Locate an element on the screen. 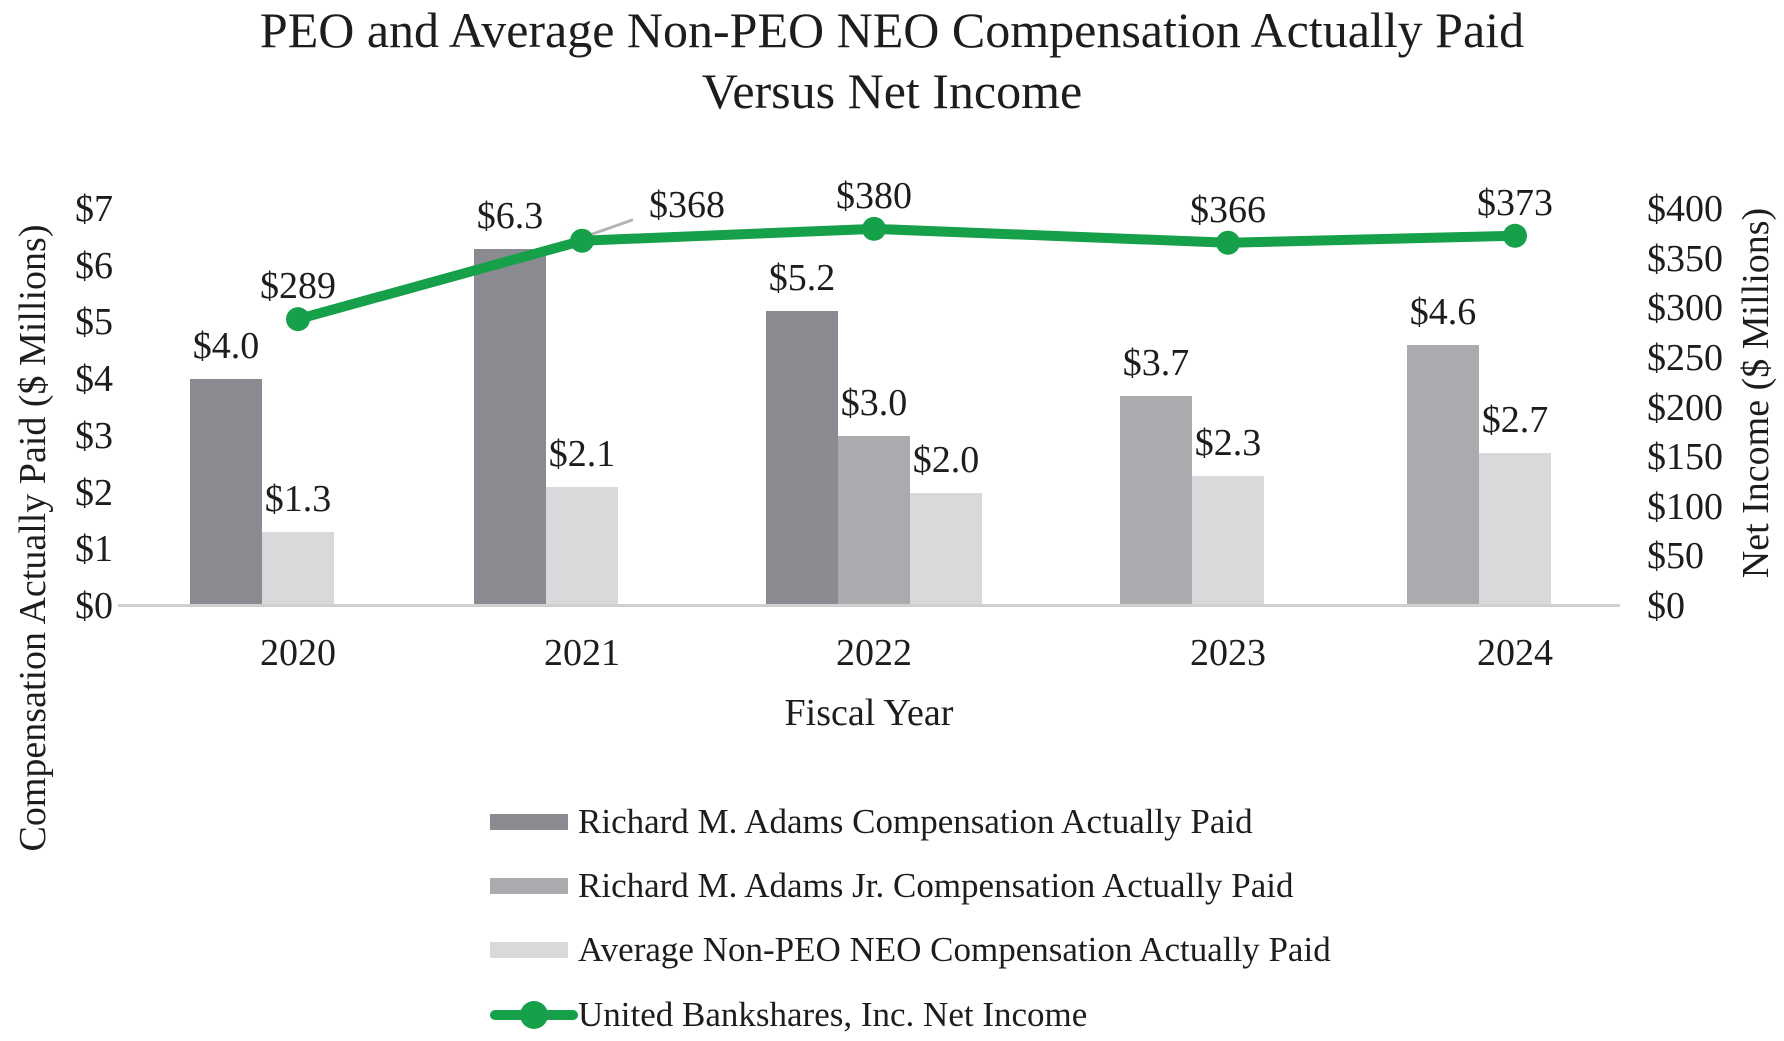 This screenshot has height=1041, width=1784. right-axis-title: Net Income ($ Millions) is located at coordinates (1756, 393).